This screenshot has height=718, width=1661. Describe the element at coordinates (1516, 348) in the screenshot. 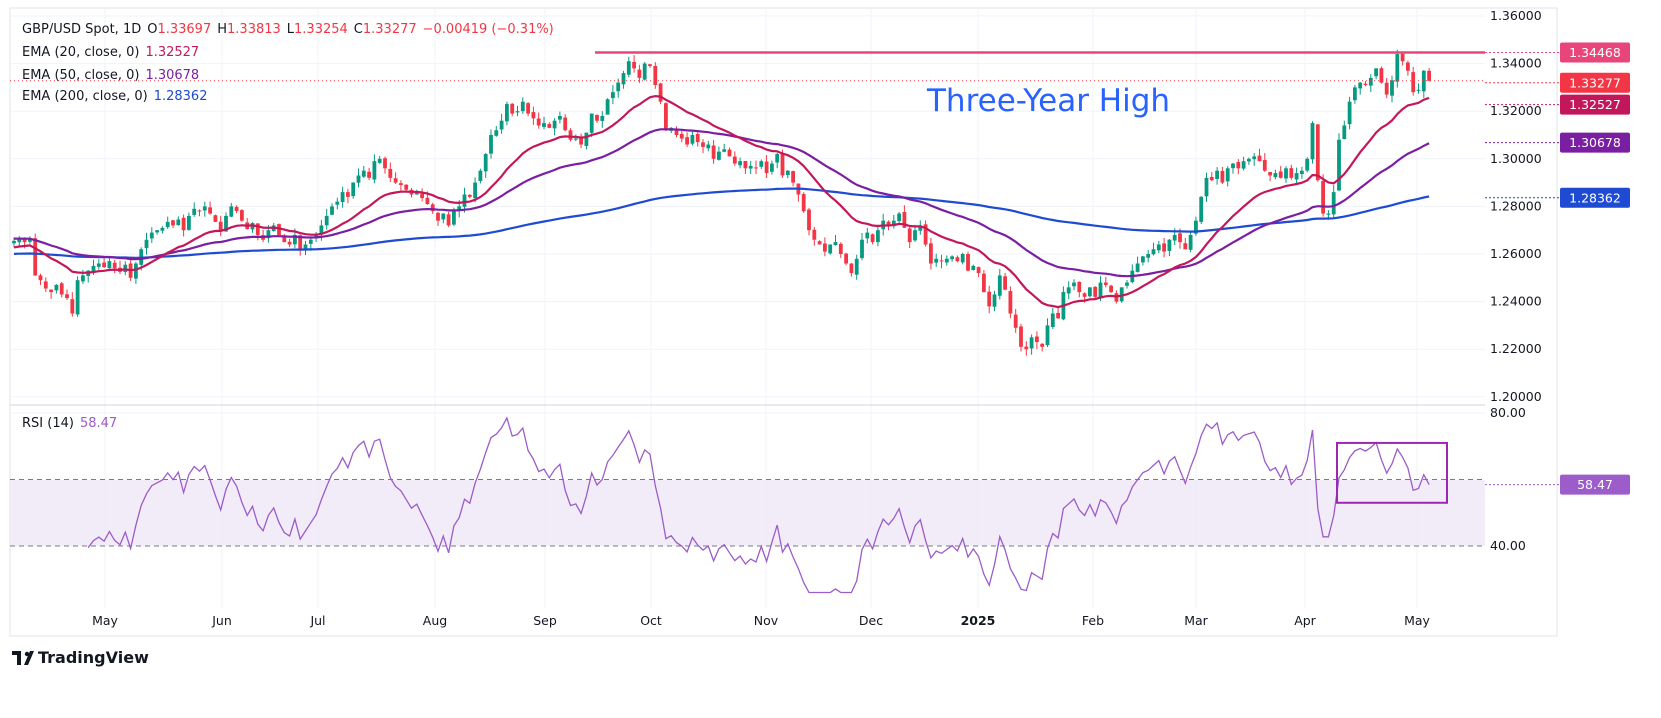

I see `price-tick-label: 1.22000` at that location.